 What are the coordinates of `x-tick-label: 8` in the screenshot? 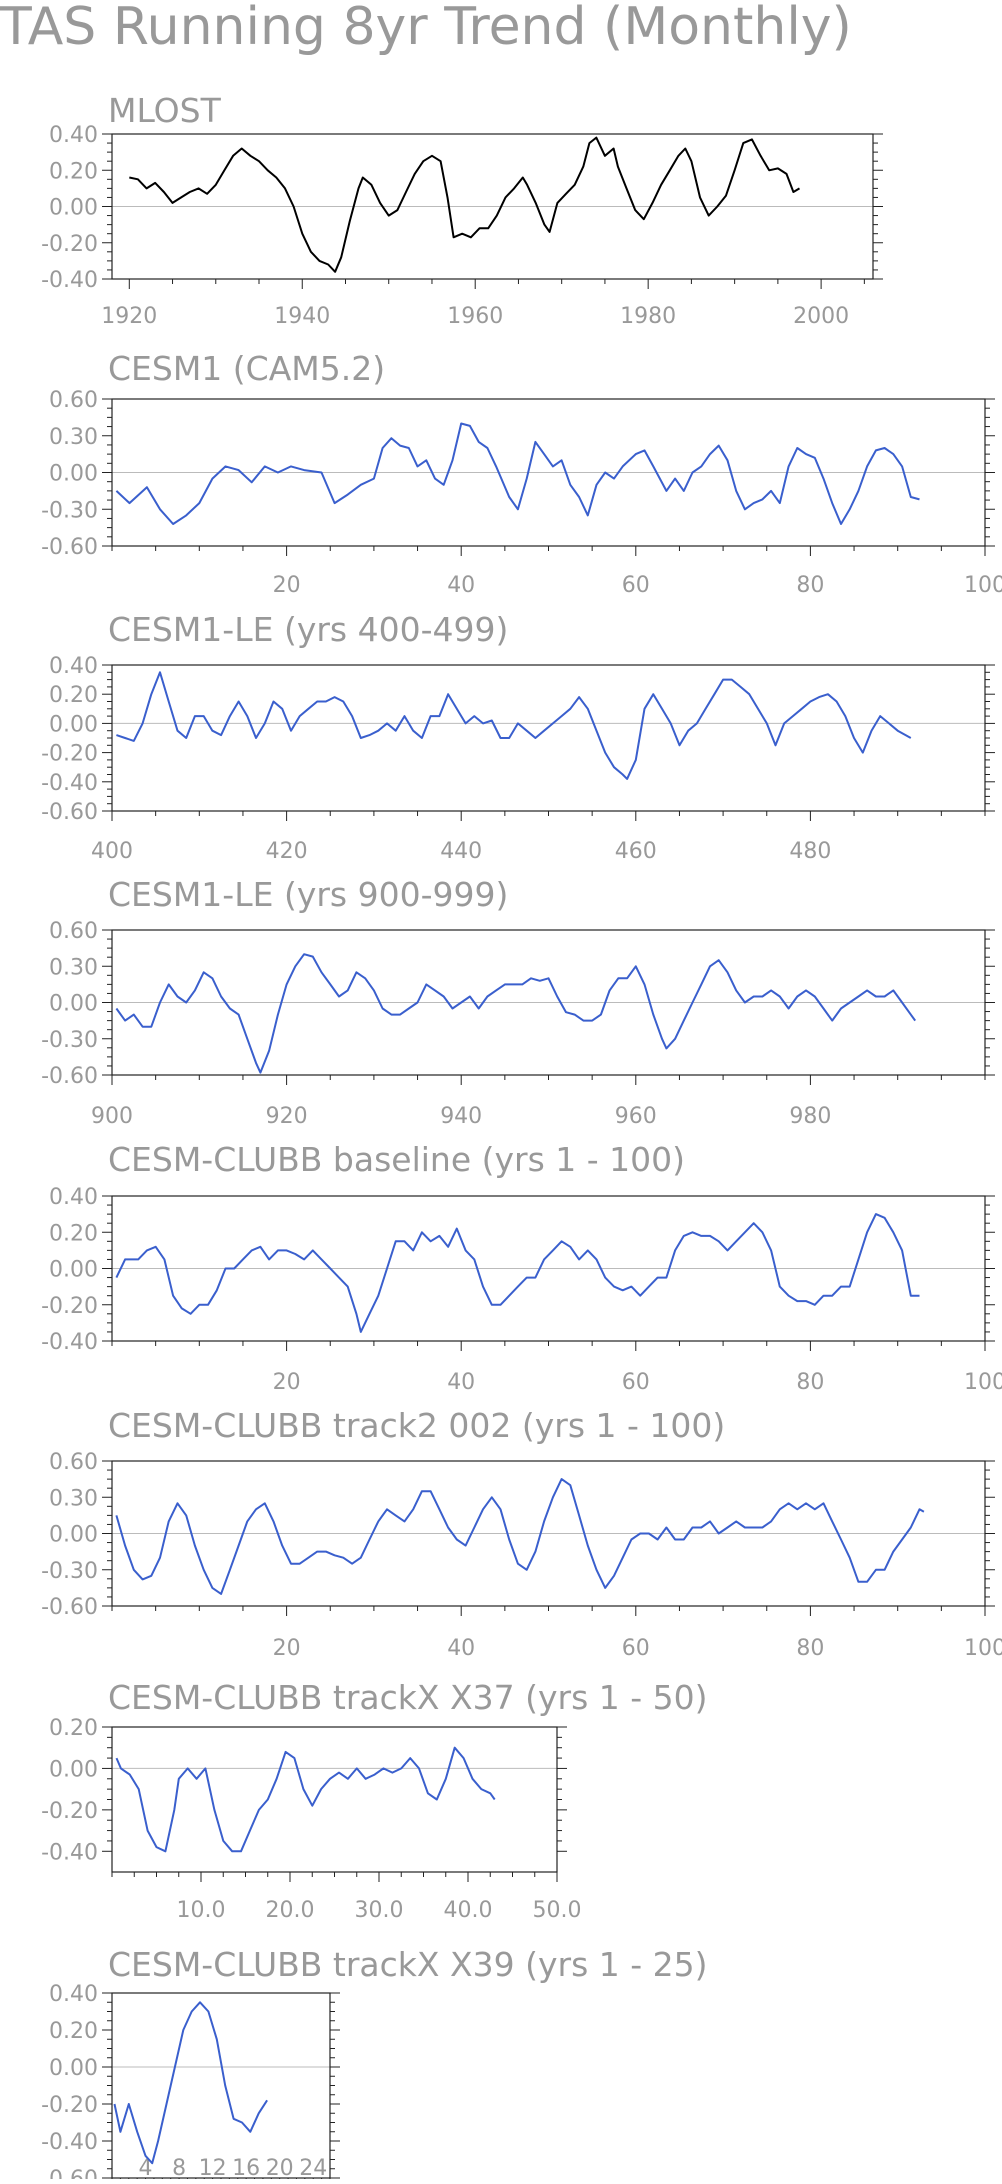 It's located at (179, 2167).